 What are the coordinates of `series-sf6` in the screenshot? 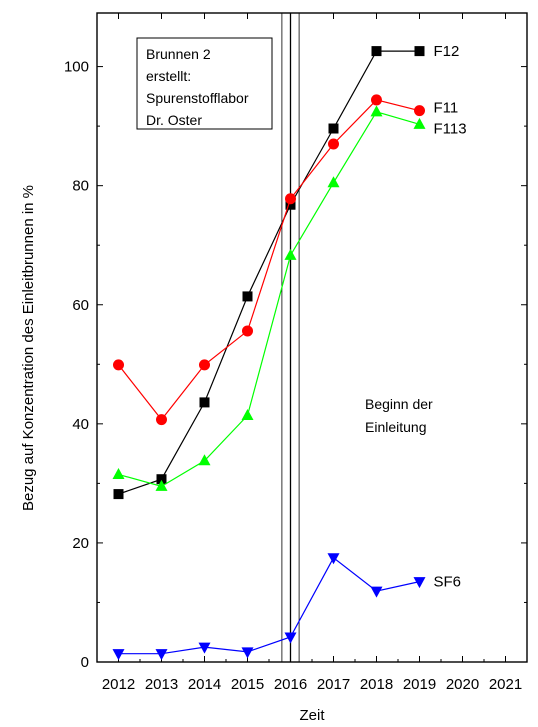 It's located at (269, 607).